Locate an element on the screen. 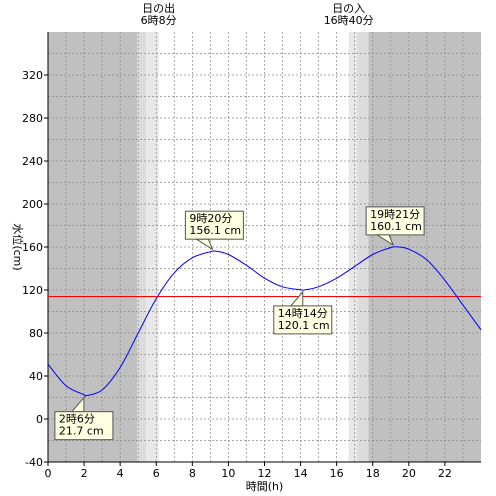  x-tick-label: 0 is located at coordinates (48, 473).